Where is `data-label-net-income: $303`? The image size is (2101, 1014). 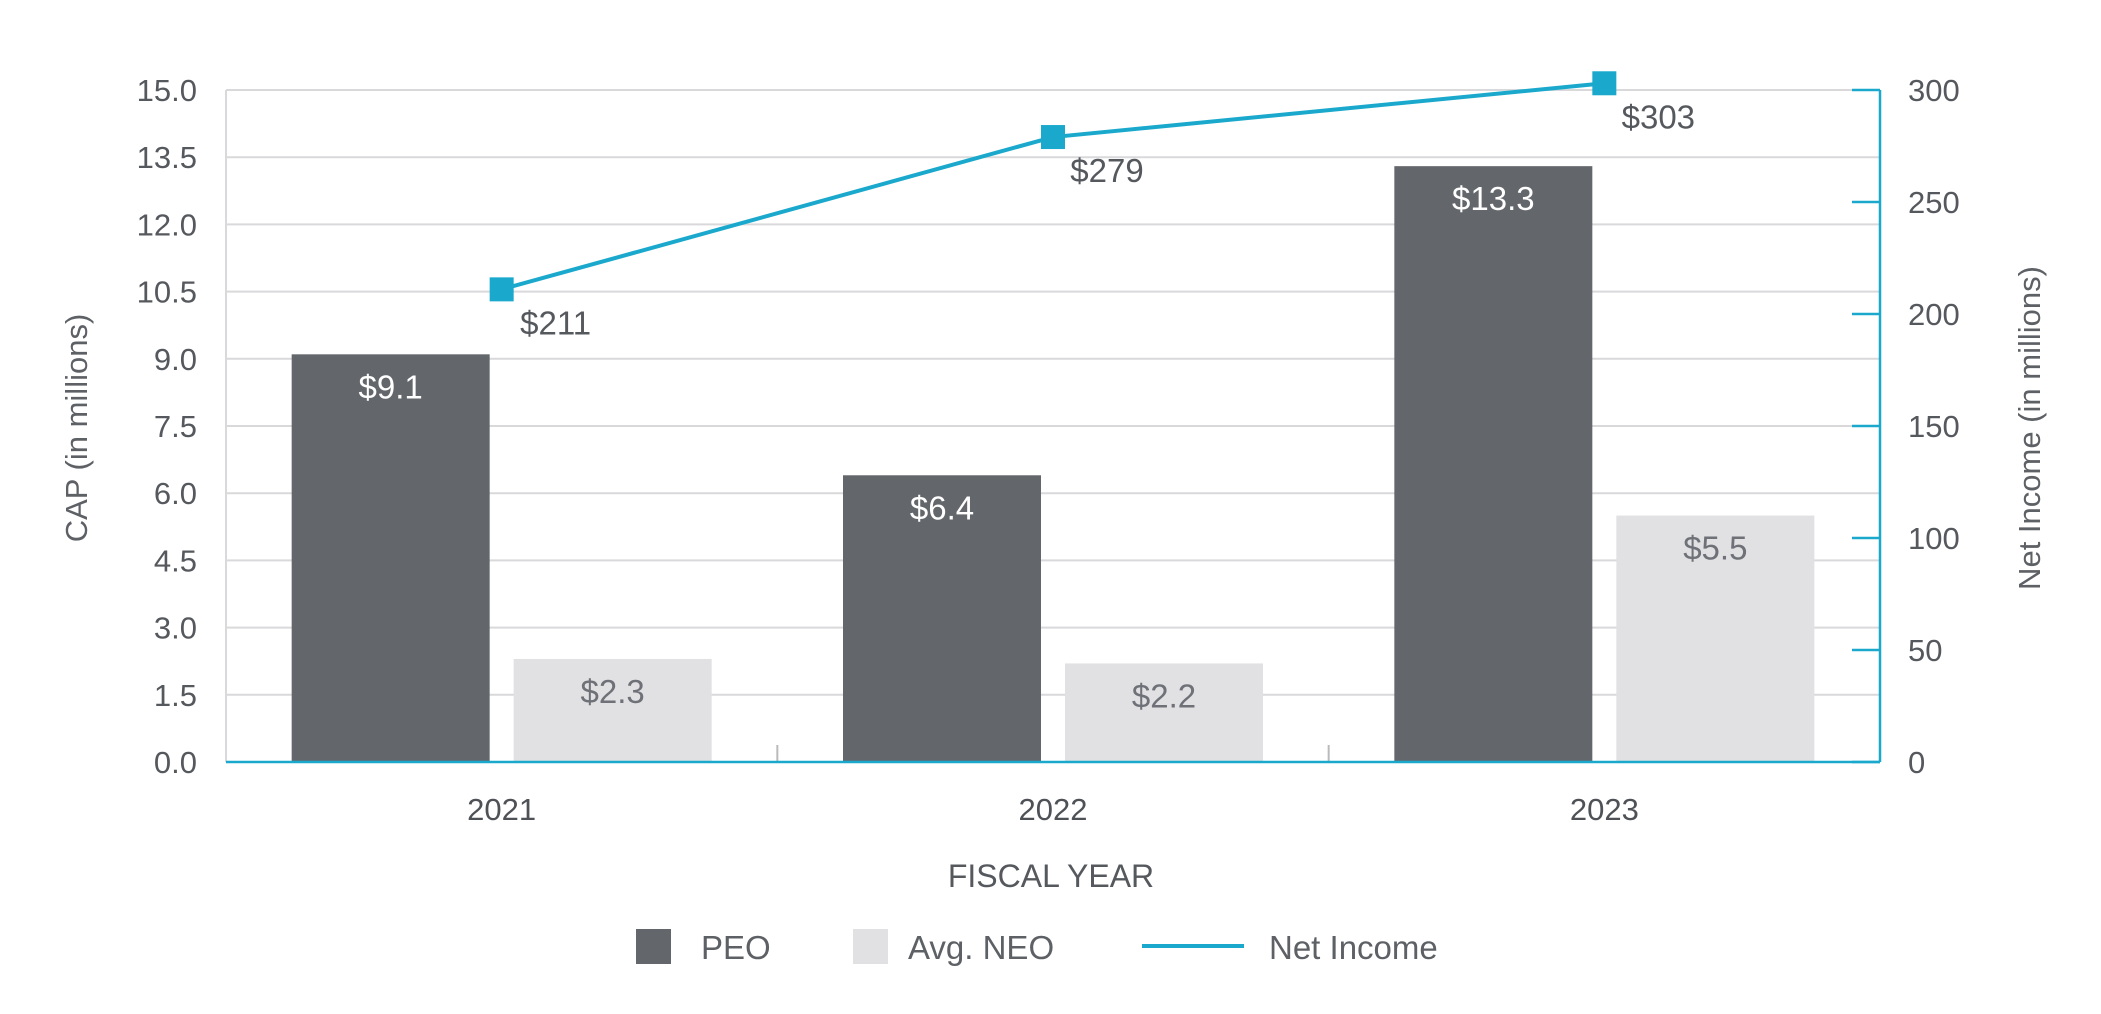
data-label-net-income: $303 is located at coordinates (1658, 116).